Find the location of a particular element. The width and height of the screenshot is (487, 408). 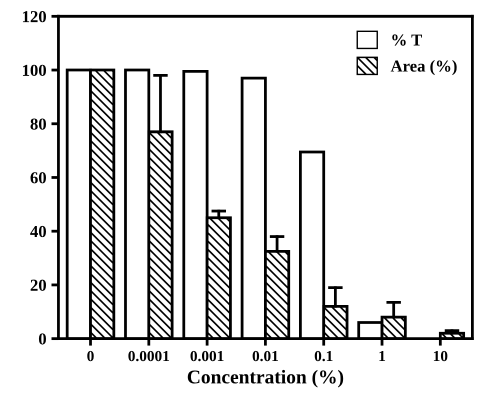

y-tick-label: 100 is located at coordinates (34, 70).